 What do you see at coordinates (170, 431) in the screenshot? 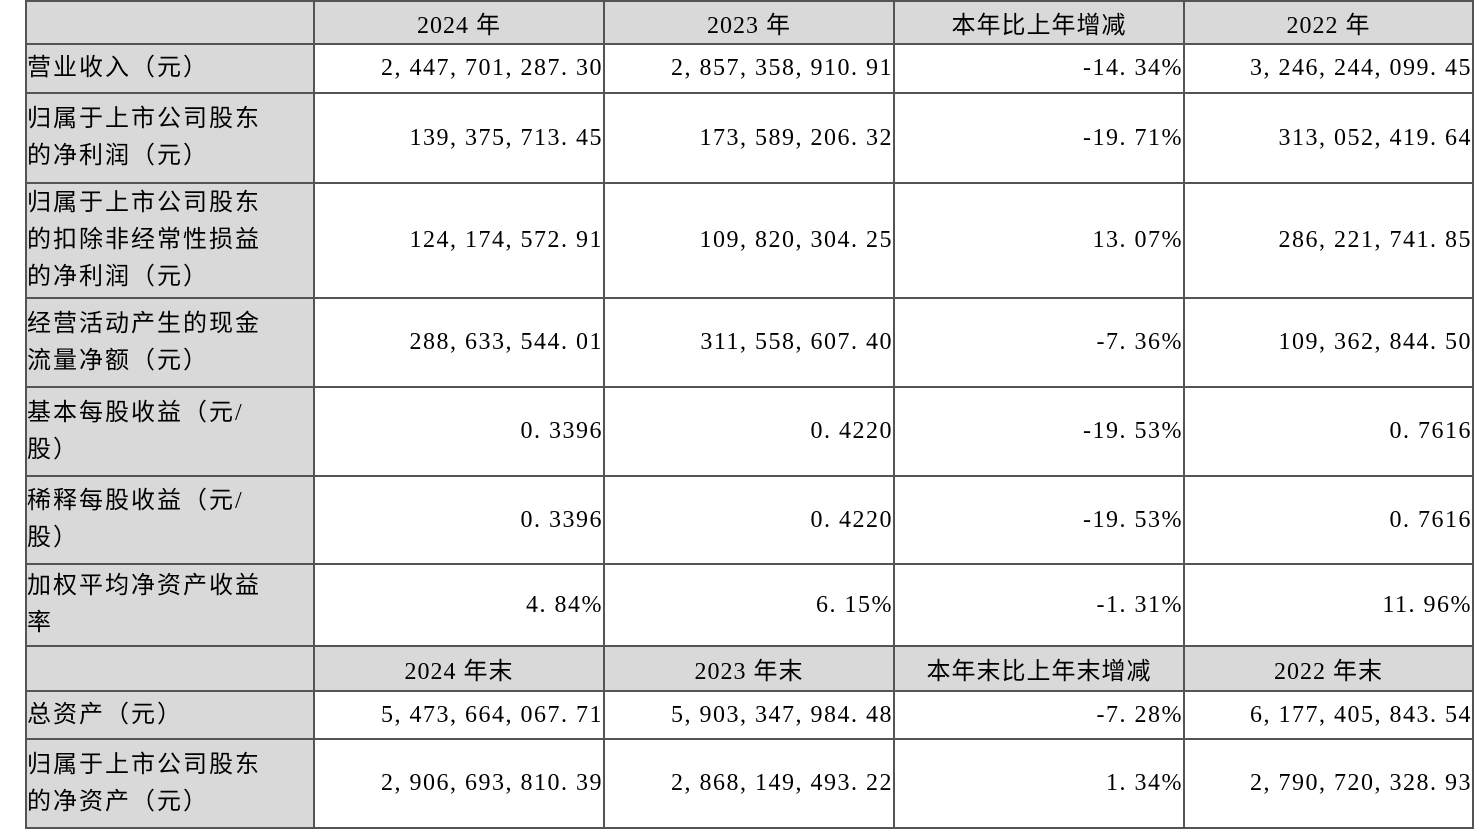
I see `row-label-basic-eps: 基本每股收益（元/ 股）` at bounding box center [170, 431].